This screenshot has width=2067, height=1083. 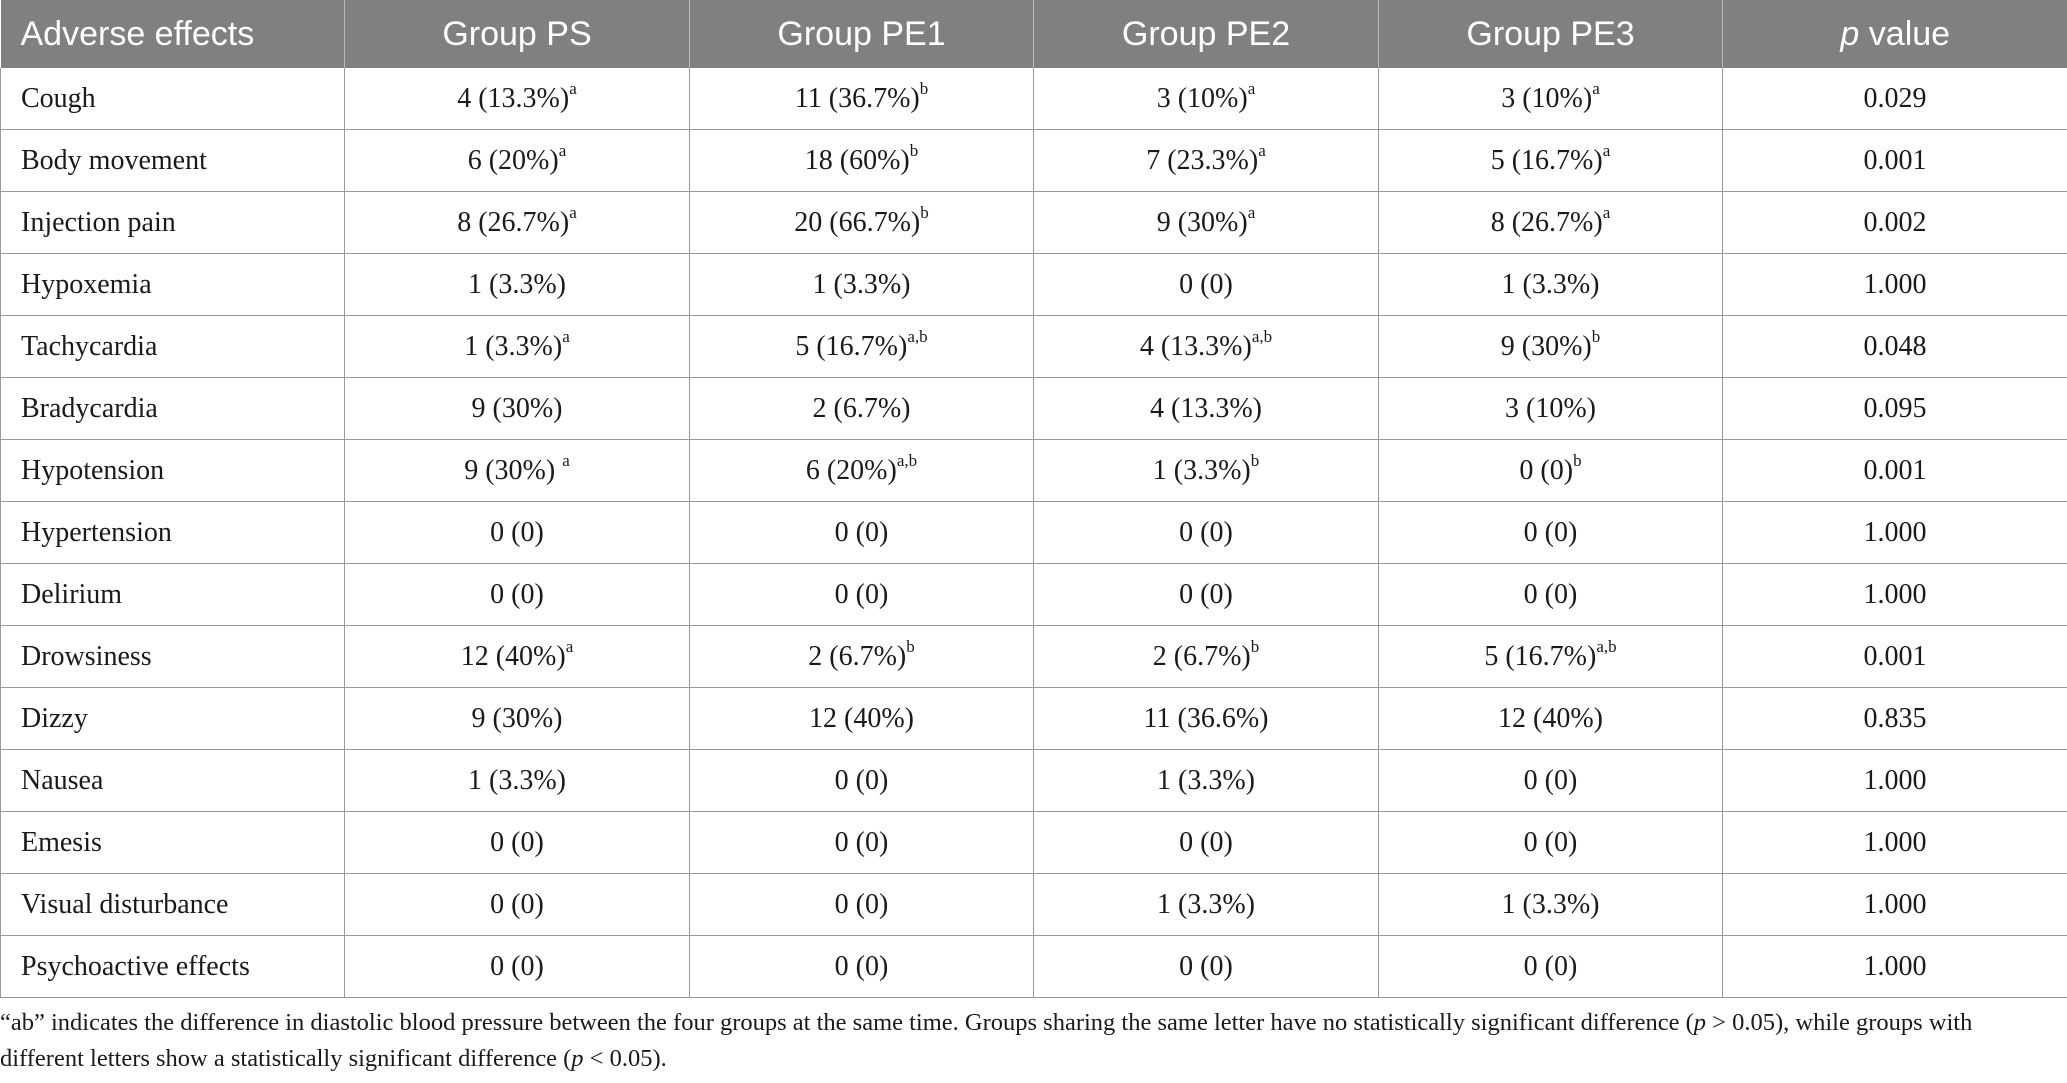 I want to click on table-cell: 18 (60%)b, so click(x=861, y=160).